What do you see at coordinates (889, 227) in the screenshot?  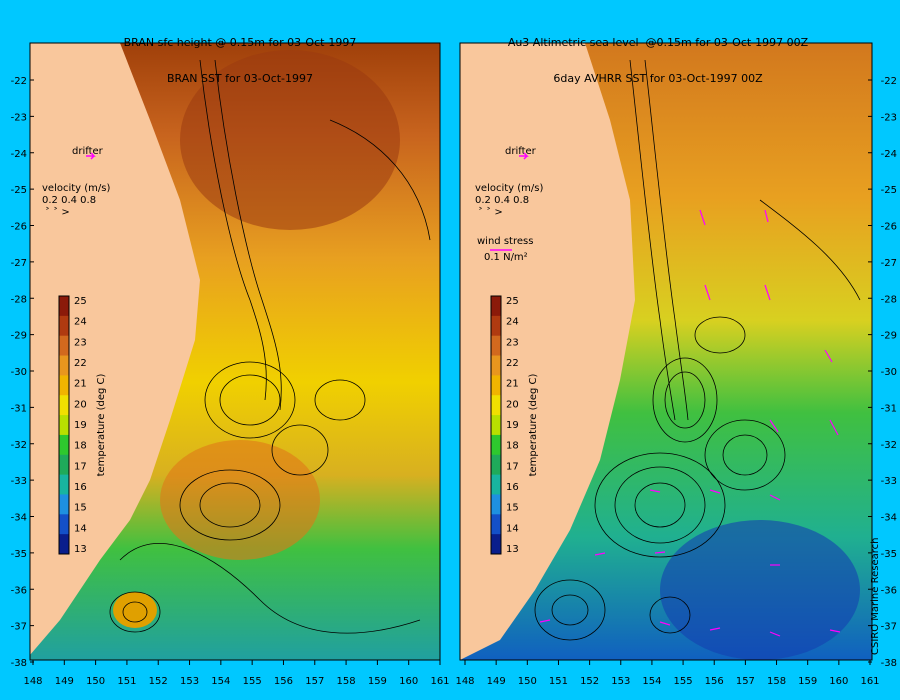 I see `lat-tick-label: -26` at bounding box center [889, 227].